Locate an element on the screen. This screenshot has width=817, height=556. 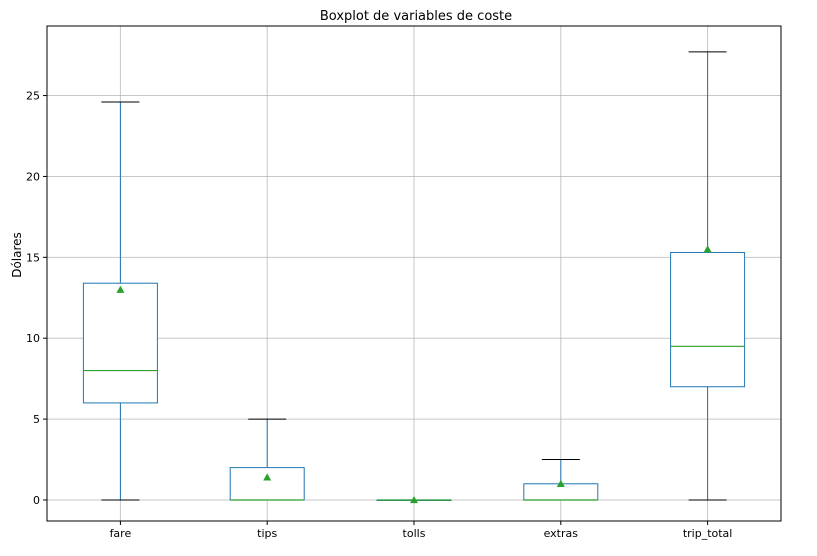
box-group-tolls is located at coordinates (414, 499).